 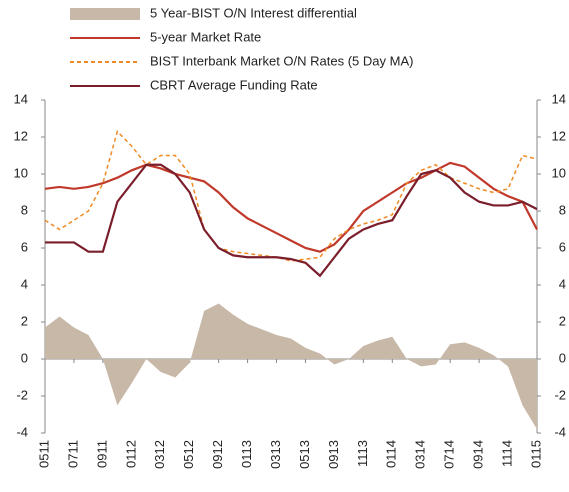 I want to click on x-tick-label: 0912, so click(x=217, y=454).